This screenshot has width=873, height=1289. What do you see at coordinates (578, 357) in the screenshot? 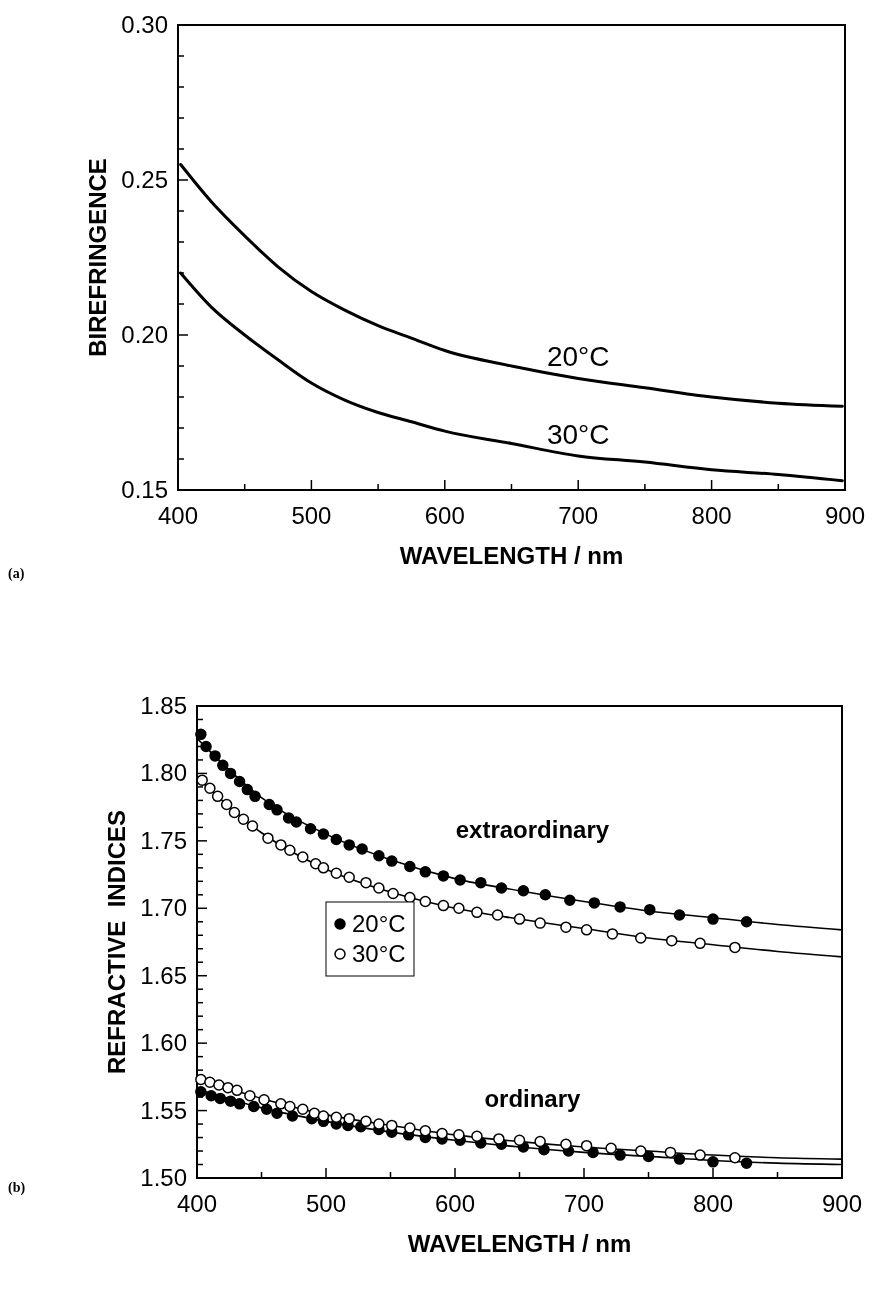
I see `series-label: 20°C` at bounding box center [578, 357].